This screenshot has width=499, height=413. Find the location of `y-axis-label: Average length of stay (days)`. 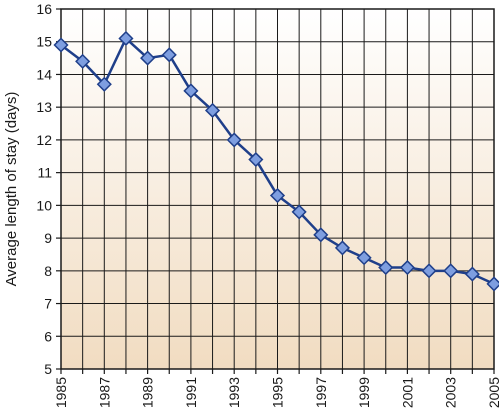

y-axis-label: Average length of stay (days) is located at coordinates (11, 189).